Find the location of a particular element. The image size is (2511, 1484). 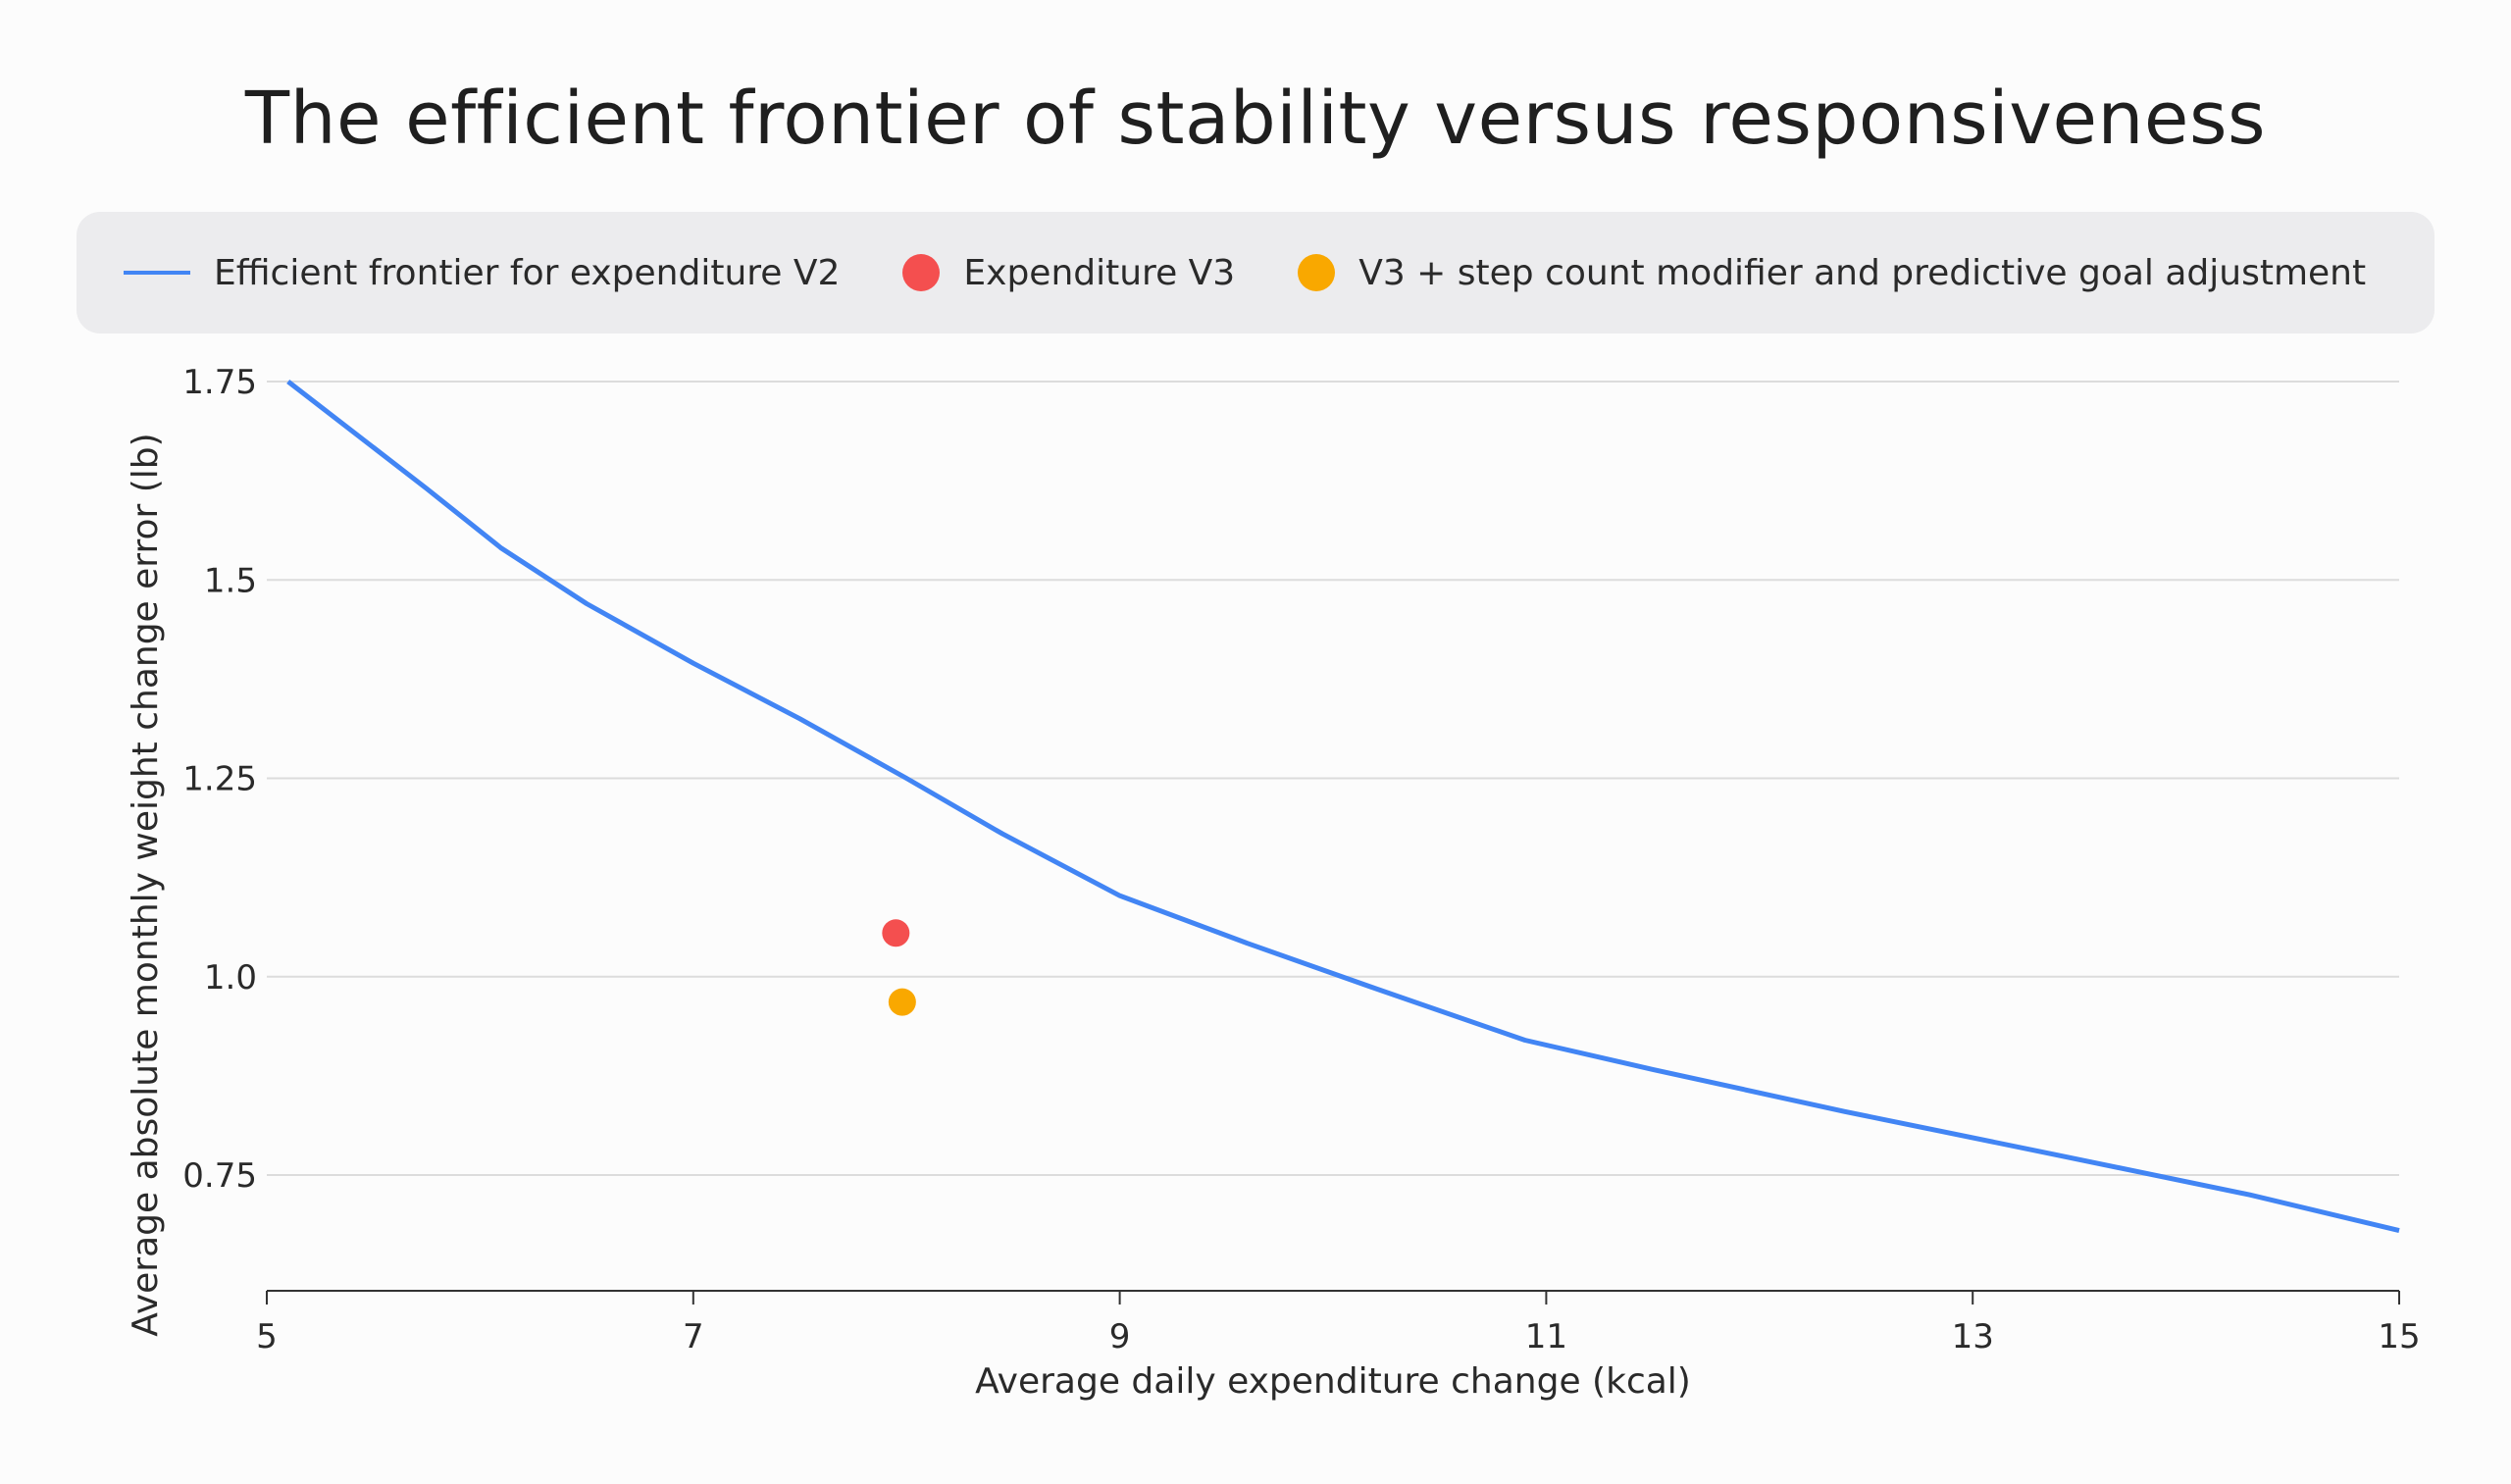

x-tick-label: 13 is located at coordinates (1973, 1336).